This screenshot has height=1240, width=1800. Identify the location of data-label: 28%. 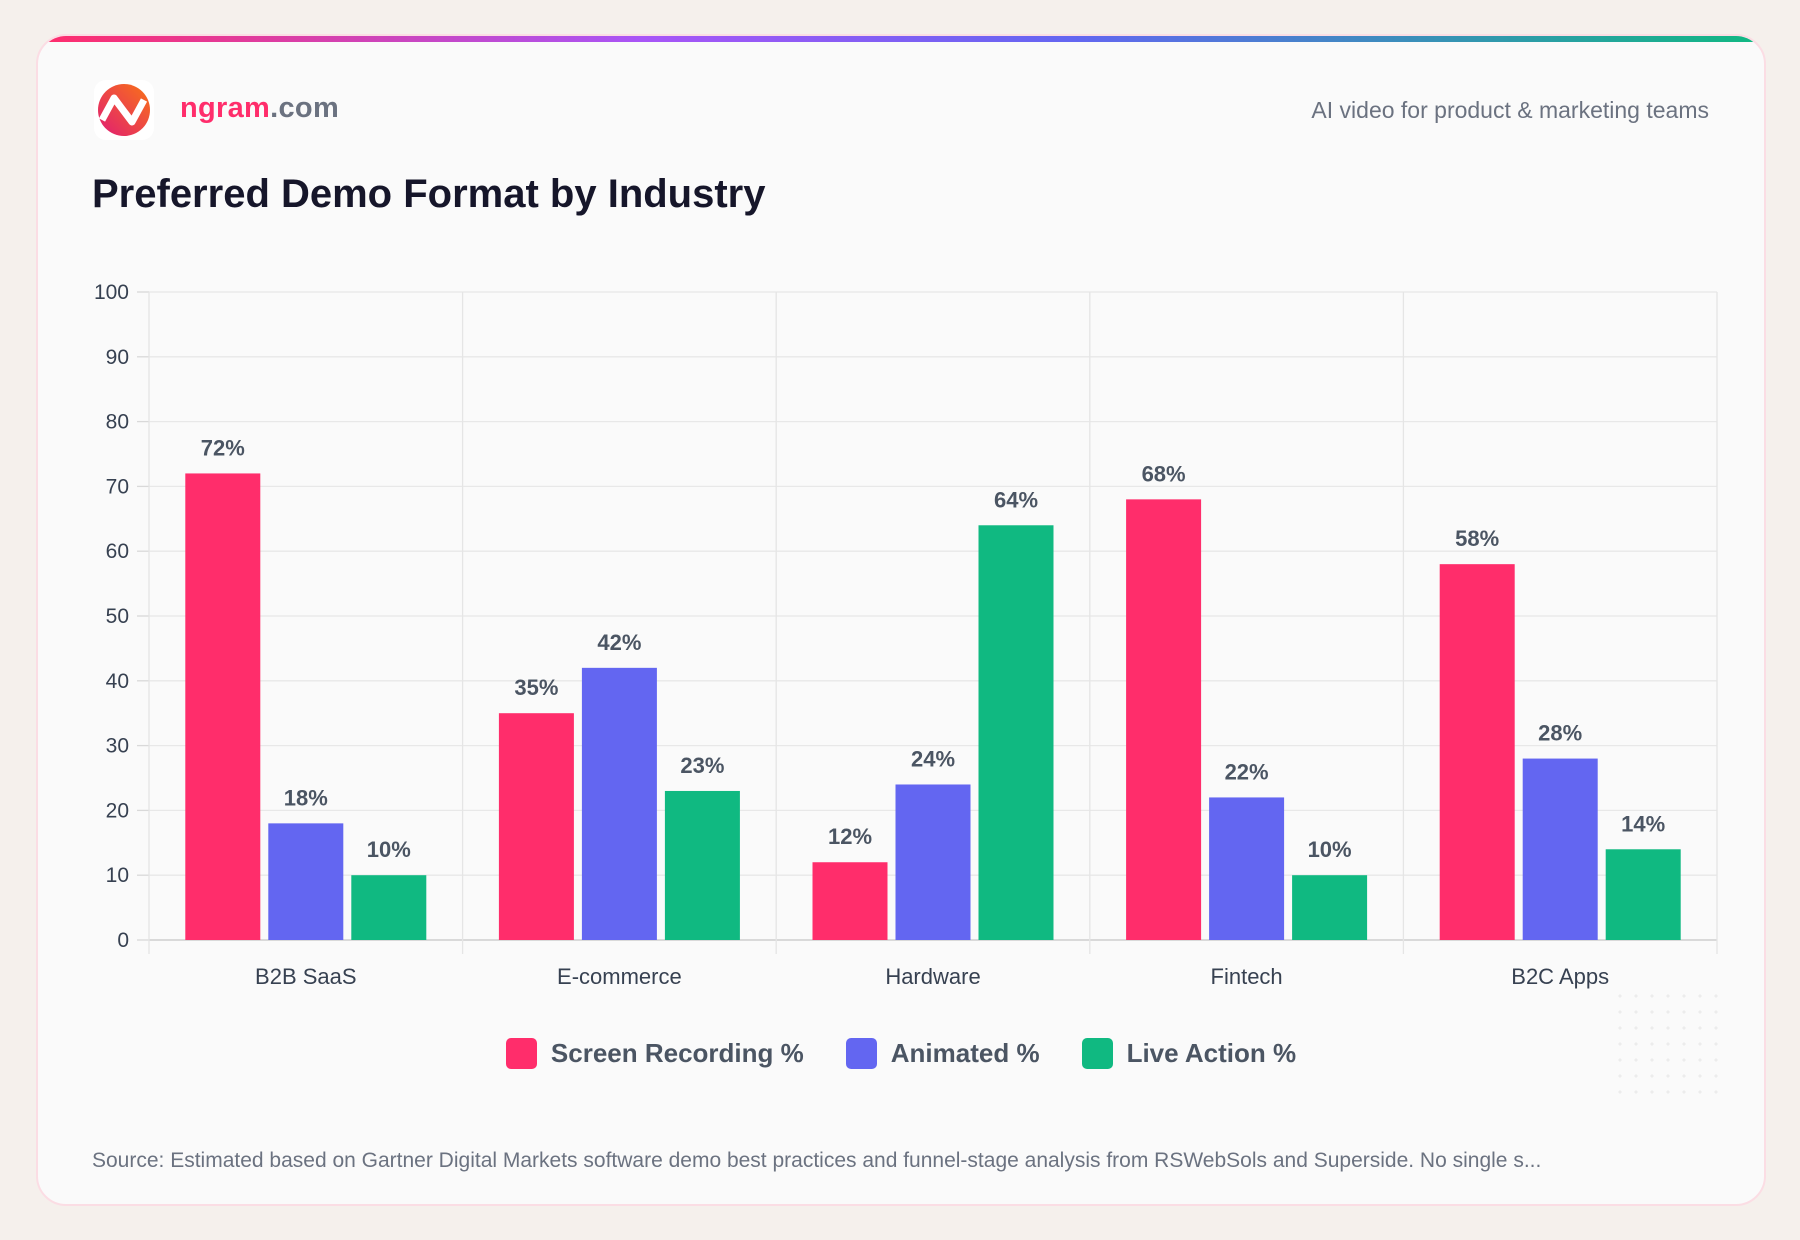
(1560, 733).